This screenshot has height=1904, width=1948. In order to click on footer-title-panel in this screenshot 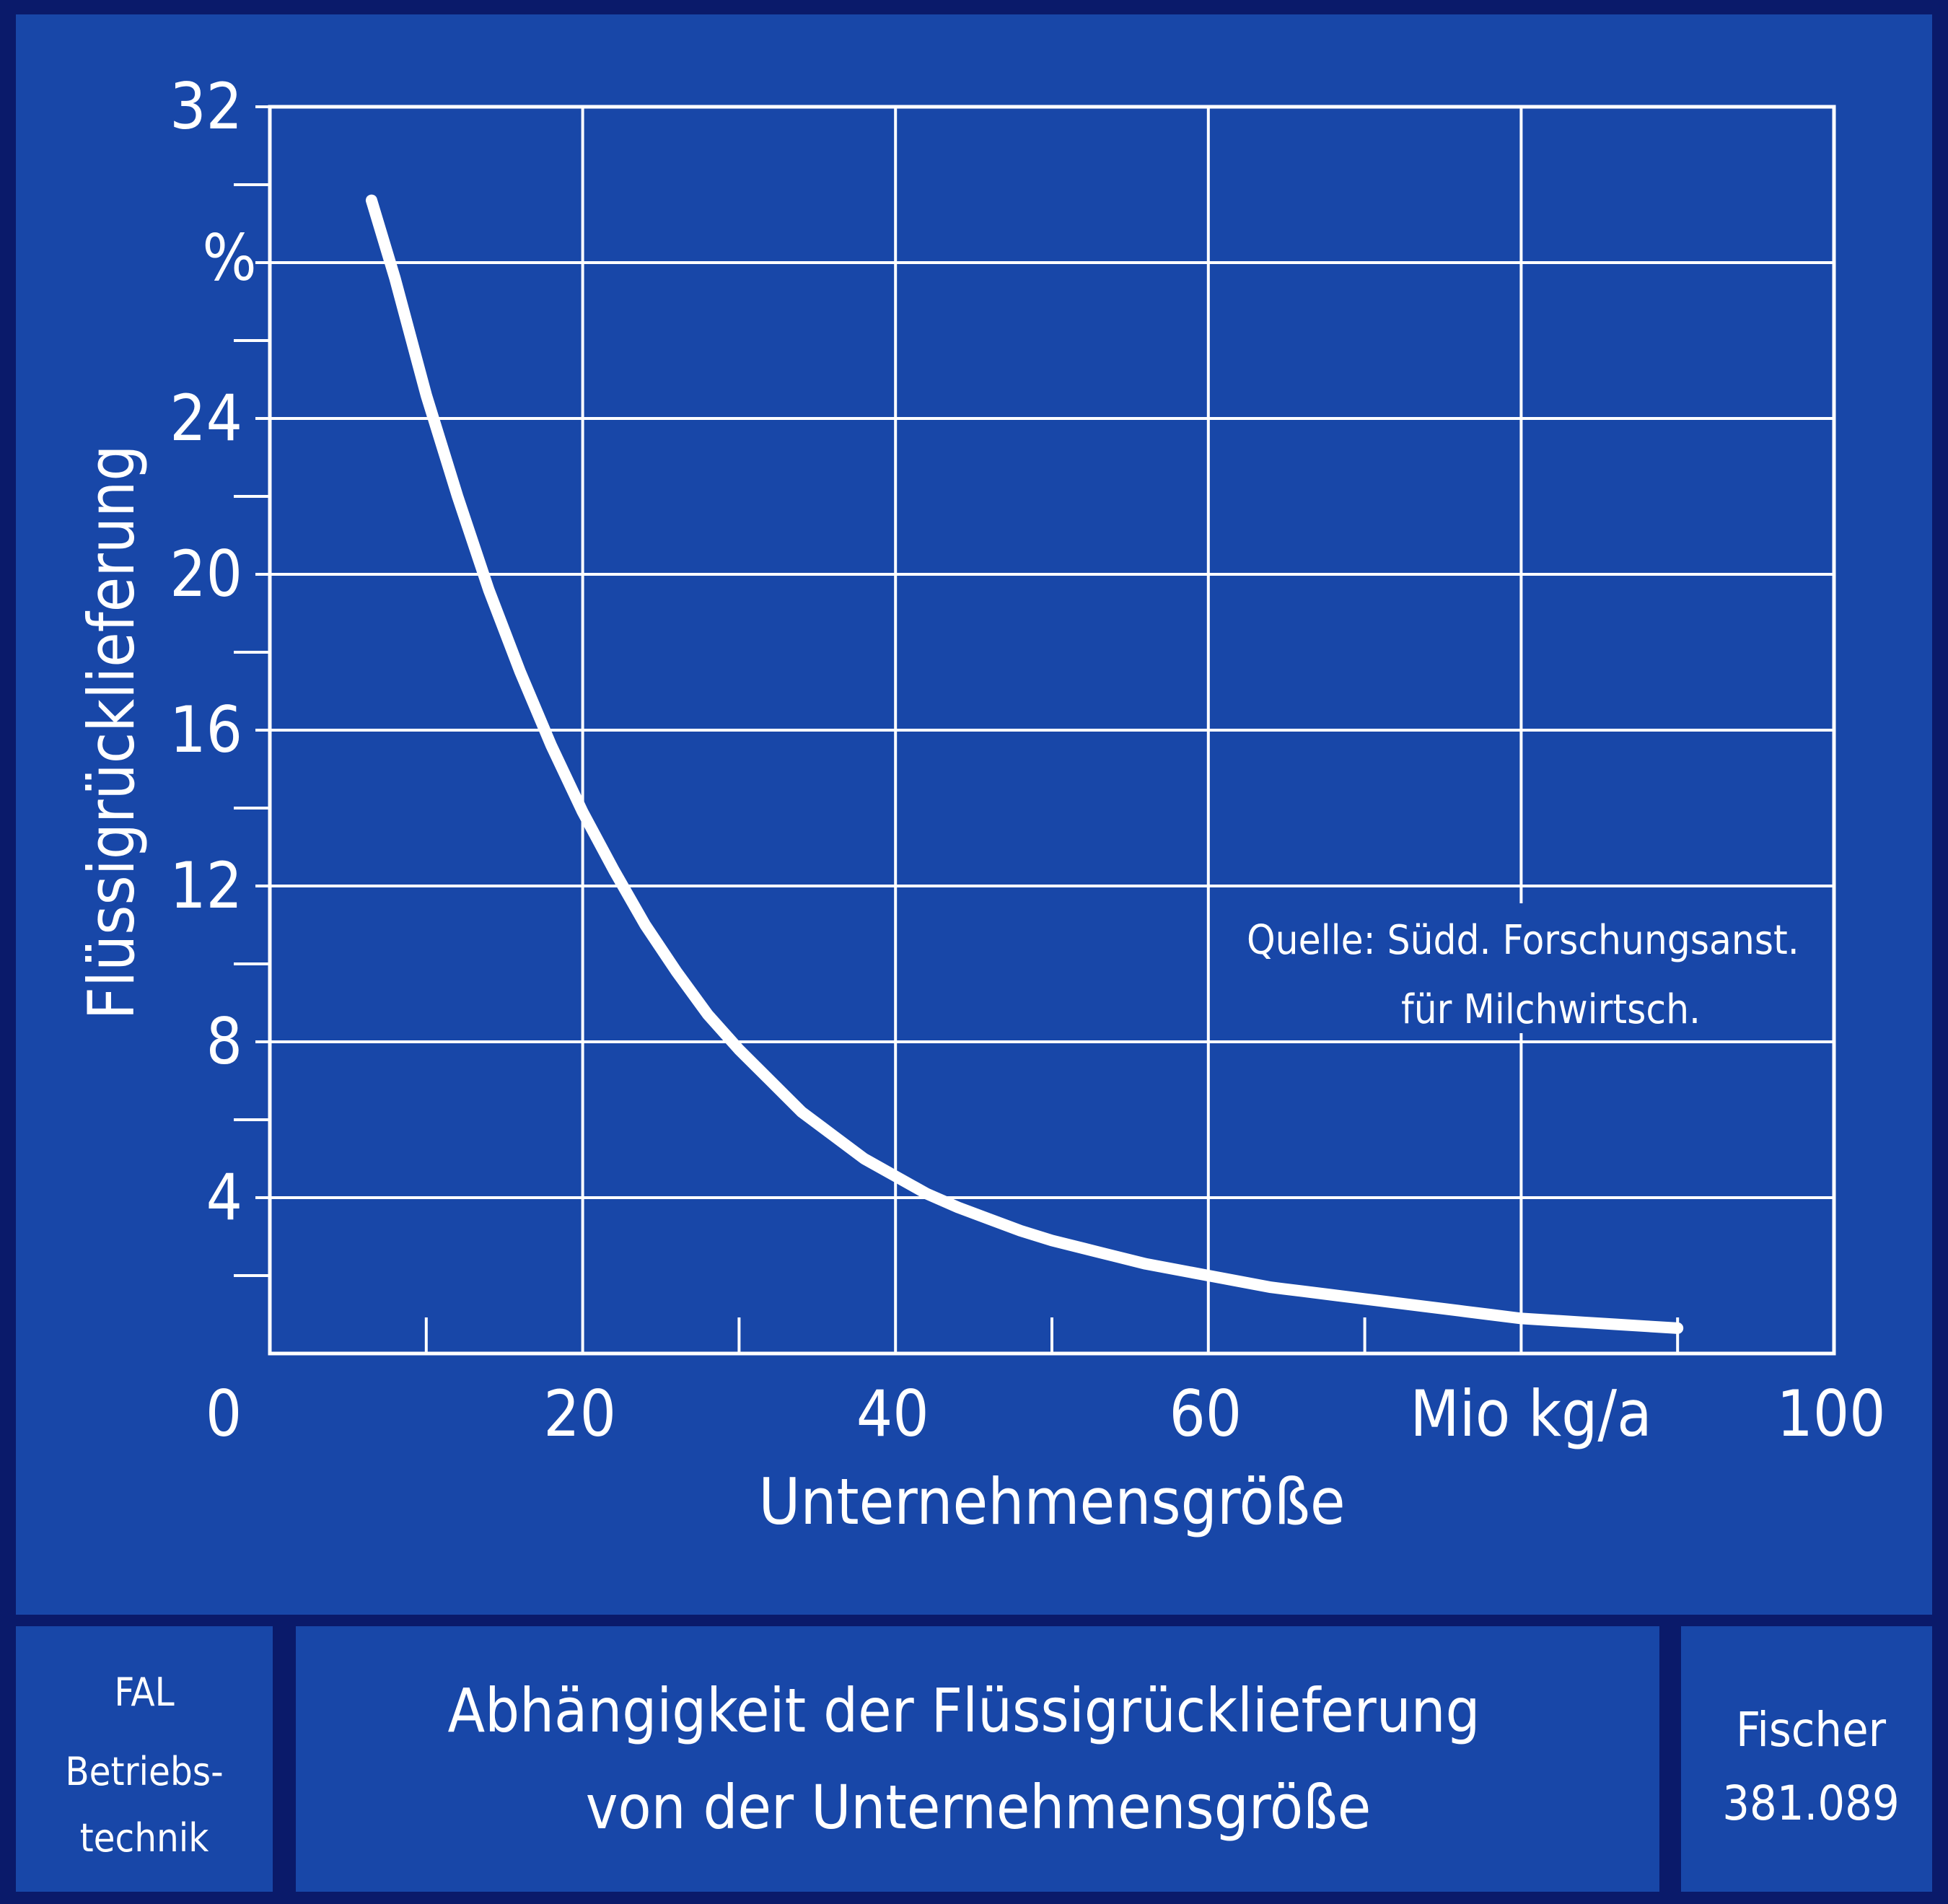, I will do `click(977, 1759)`.